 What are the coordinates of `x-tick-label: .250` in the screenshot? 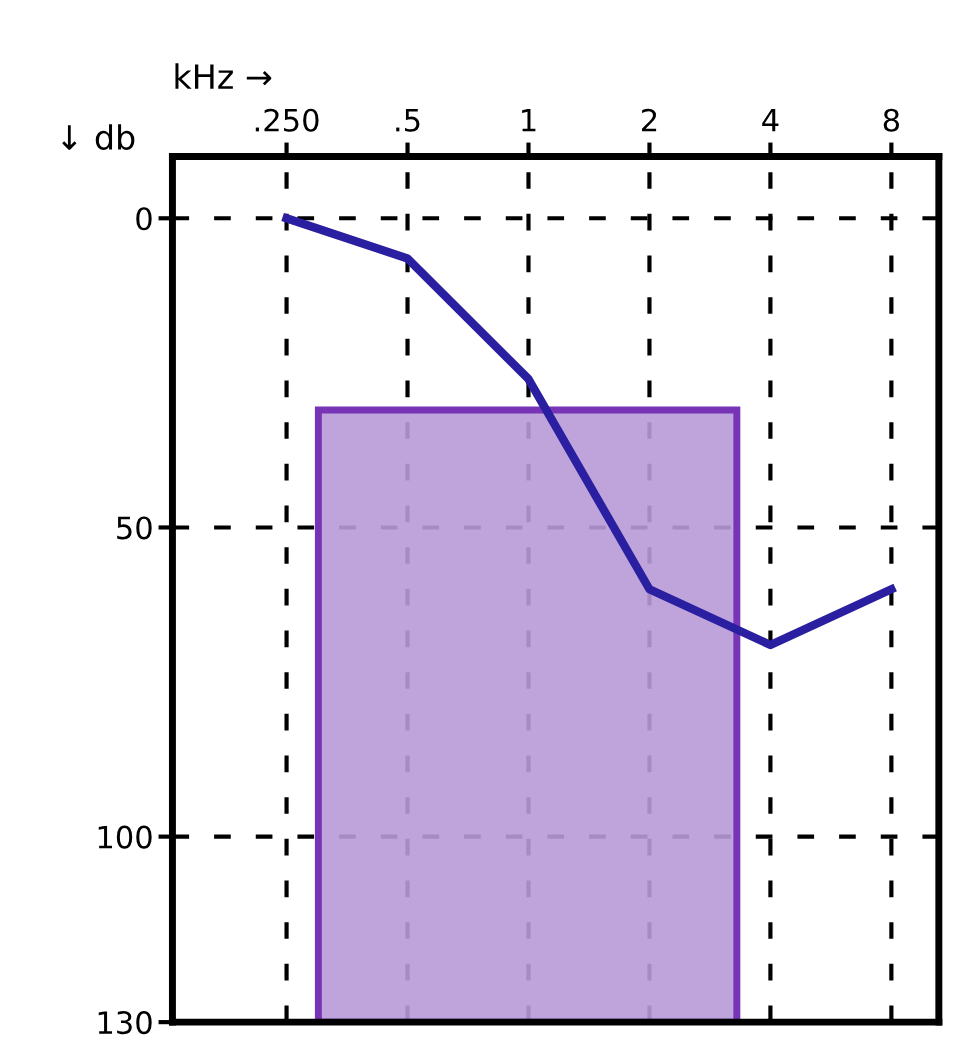 It's located at (287, 120).